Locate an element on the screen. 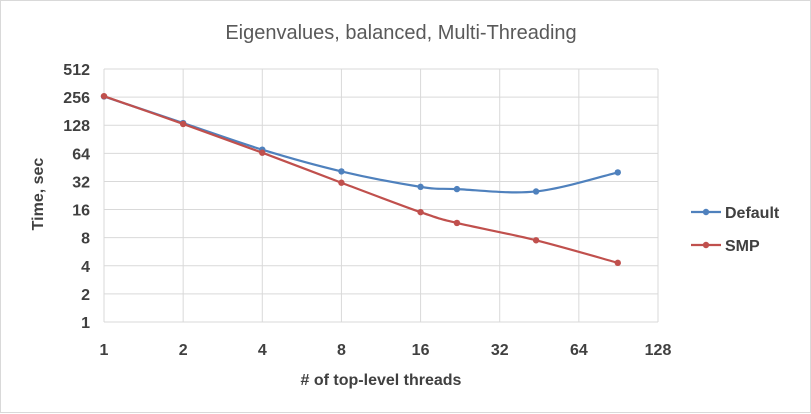 The image size is (811, 414). y-tick-label: 4 is located at coordinates (85, 267).